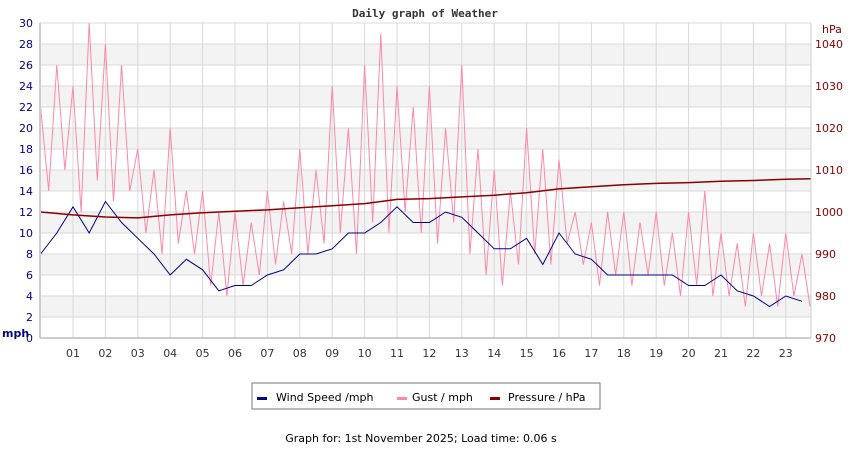 This screenshot has height=454, width=850. I want to click on series-line-pressure, so click(426, 198).